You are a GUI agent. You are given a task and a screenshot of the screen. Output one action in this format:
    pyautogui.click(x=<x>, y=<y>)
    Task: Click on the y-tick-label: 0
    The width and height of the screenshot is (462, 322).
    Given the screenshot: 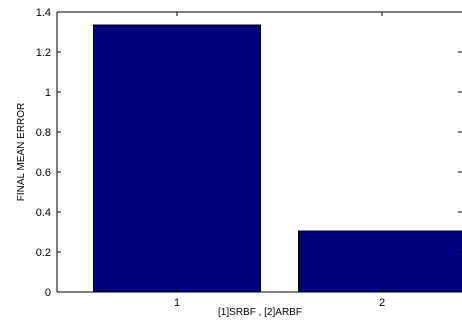 What is the action you would take?
    pyautogui.click(x=48, y=293)
    